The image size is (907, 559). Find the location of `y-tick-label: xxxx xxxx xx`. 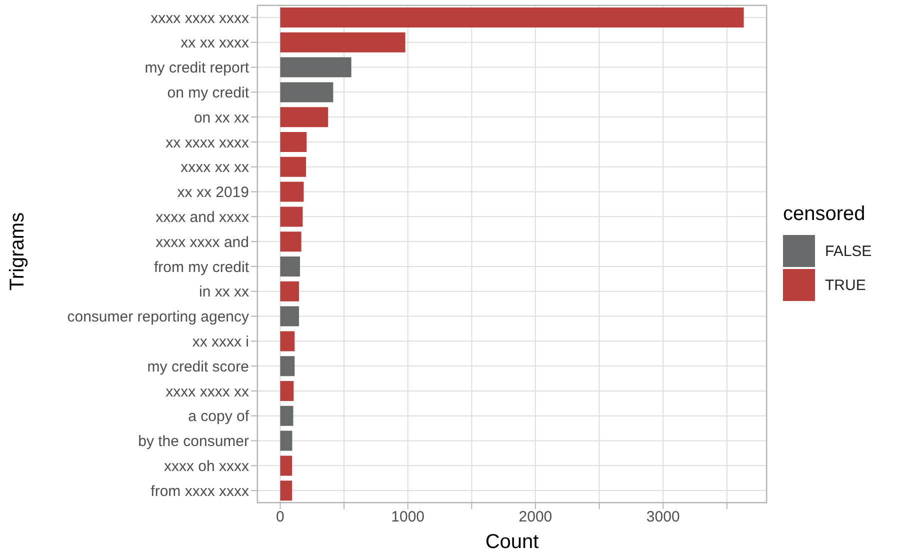

y-tick-label: xxxx xxxx xx is located at coordinates (208, 391).